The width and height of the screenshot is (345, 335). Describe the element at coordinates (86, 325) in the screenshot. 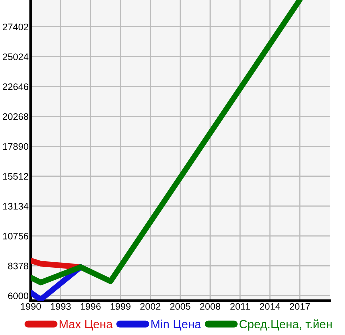

I see `legend-label: Max Цена` at that location.